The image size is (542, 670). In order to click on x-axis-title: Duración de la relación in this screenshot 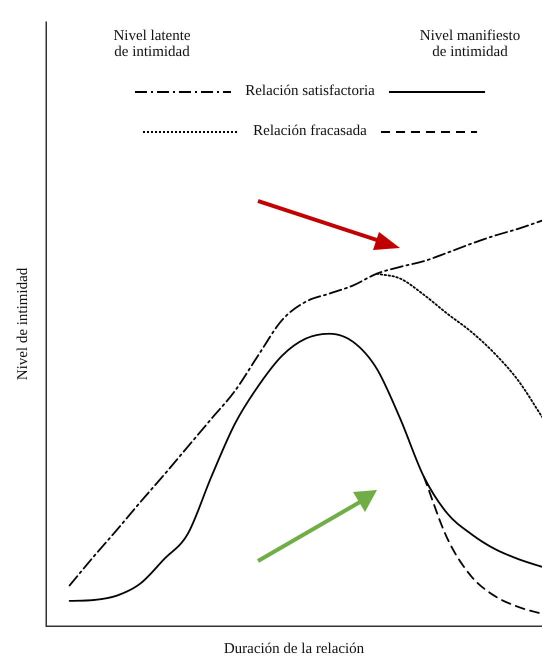, I will do `click(294, 648)`.